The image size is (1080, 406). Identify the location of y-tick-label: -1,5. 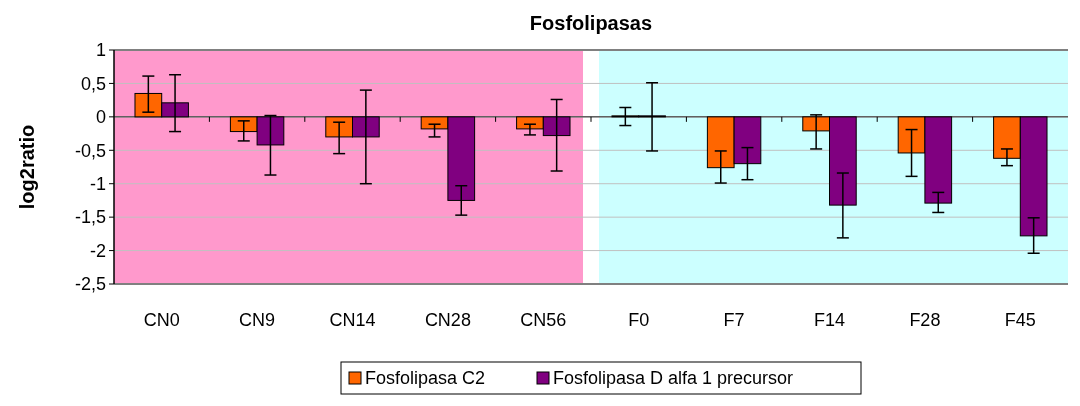
(90, 217).